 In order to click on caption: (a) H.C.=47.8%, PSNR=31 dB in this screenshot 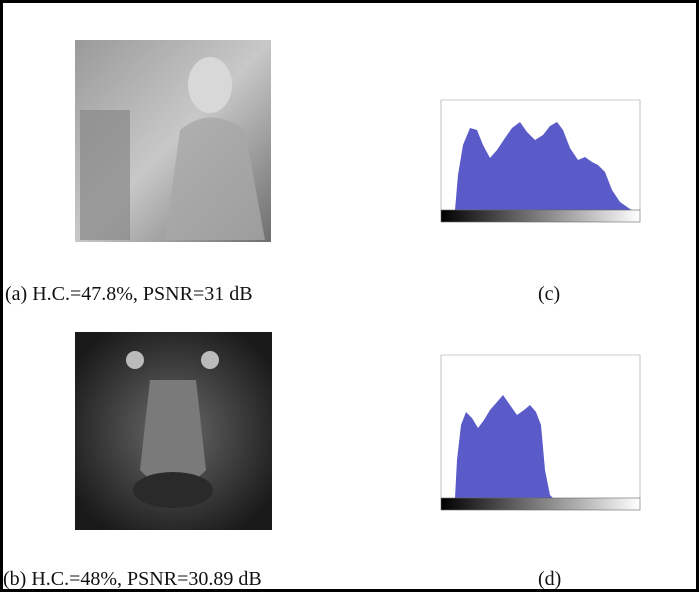, I will do `click(129, 294)`.